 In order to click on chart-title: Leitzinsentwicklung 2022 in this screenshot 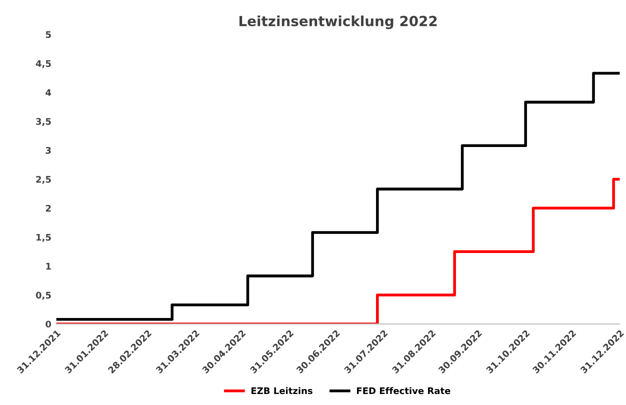, I will do `click(338, 23)`.